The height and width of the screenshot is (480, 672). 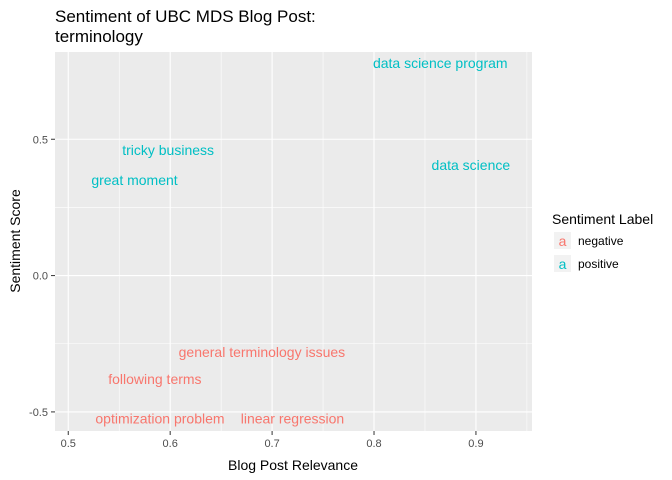 I want to click on chart-title-line-1: Sentiment of UBC MDS Blog Post:, so click(x=185, y=16).